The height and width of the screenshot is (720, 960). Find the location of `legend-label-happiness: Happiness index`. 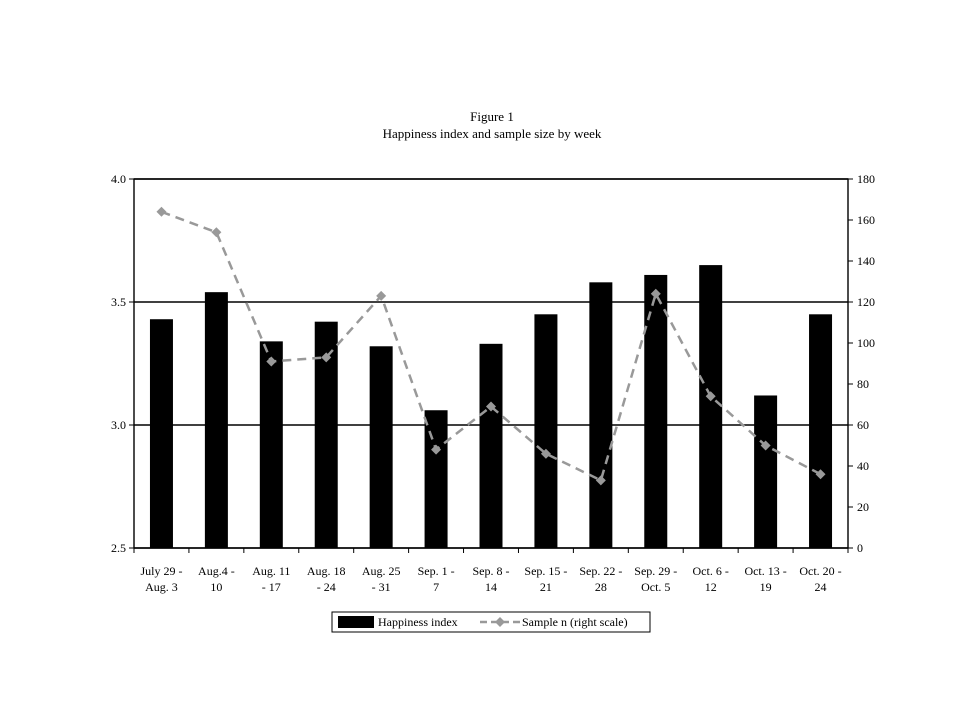

legend-label-happiness: Happiness index is located at coordinates (418, 622).